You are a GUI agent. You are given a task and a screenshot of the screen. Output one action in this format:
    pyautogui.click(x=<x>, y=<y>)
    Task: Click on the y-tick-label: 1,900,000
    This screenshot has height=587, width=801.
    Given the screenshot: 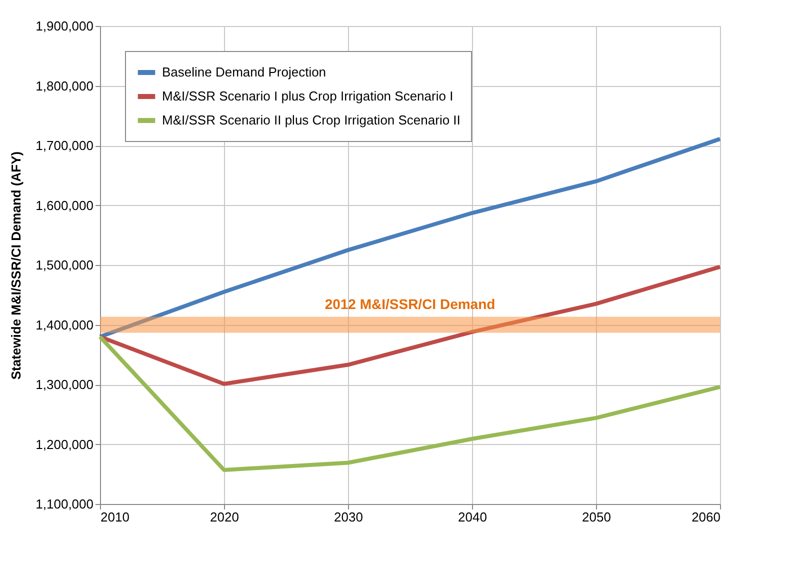 What is the action you would take?
    pyautogui.click(x=65, y=26)
    